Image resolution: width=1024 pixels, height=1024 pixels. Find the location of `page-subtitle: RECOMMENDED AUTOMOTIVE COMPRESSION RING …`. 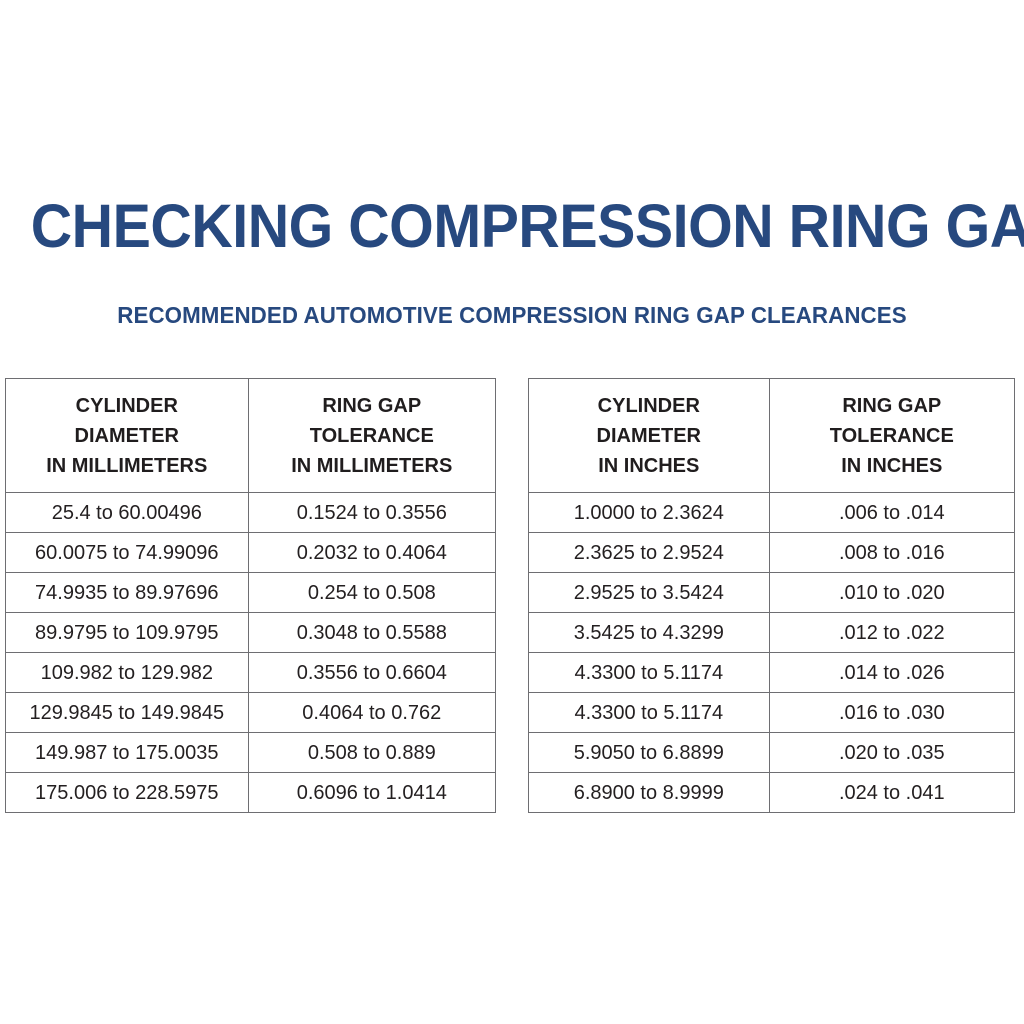

page-subtitle: RECOMMENDED AUTOMOTIVE COMPRESSION RING … is located at coordinates (512, 315).